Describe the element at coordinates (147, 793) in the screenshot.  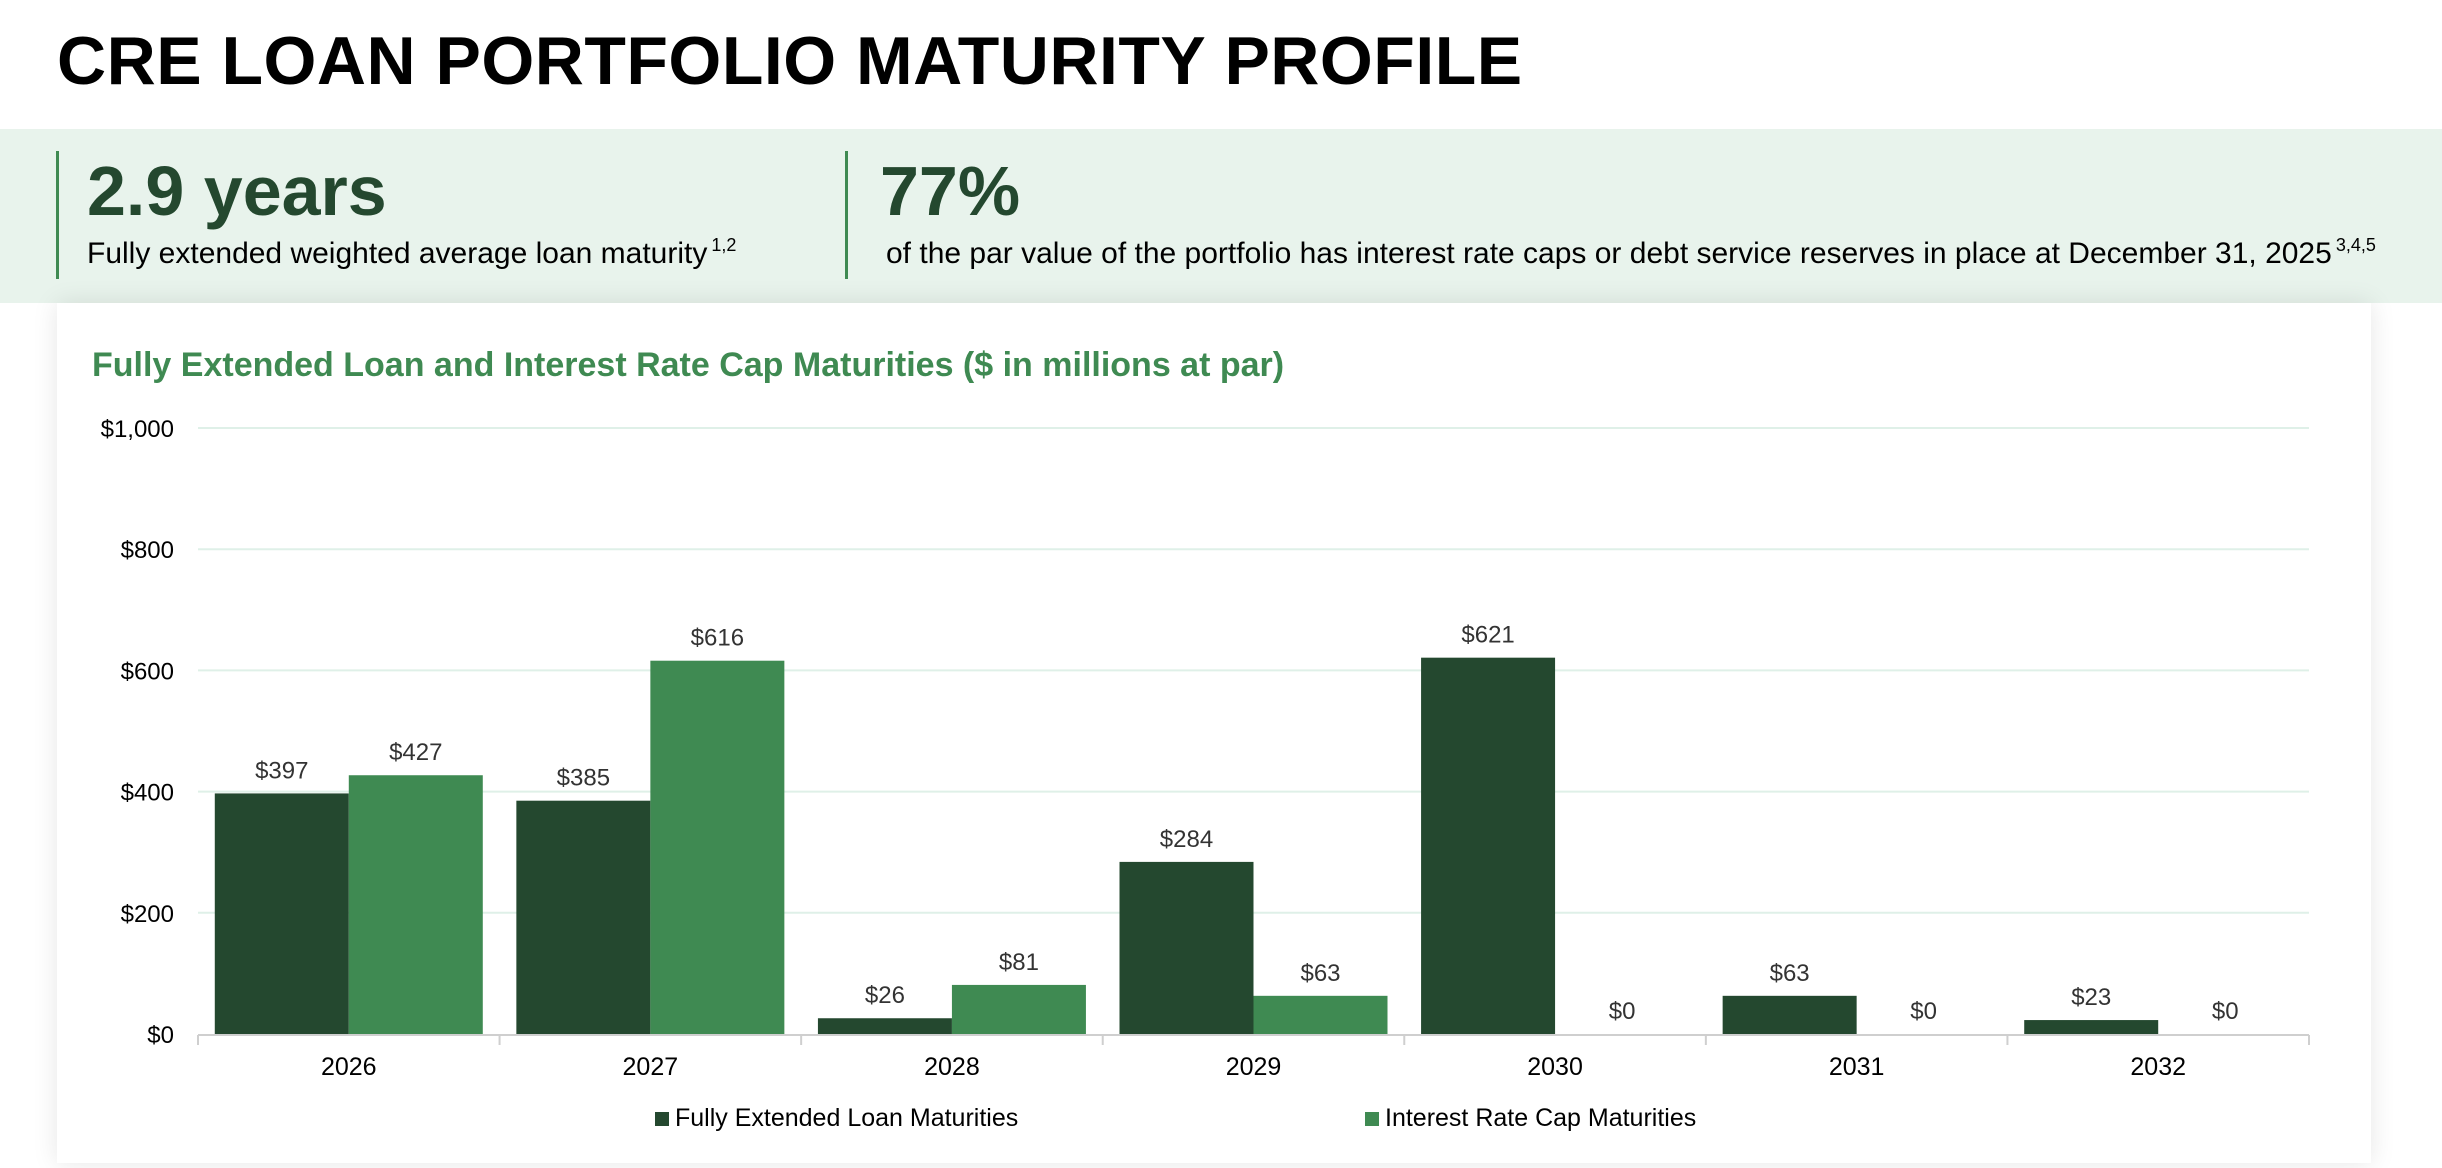
I see `y-tick-label: $400` at that location.